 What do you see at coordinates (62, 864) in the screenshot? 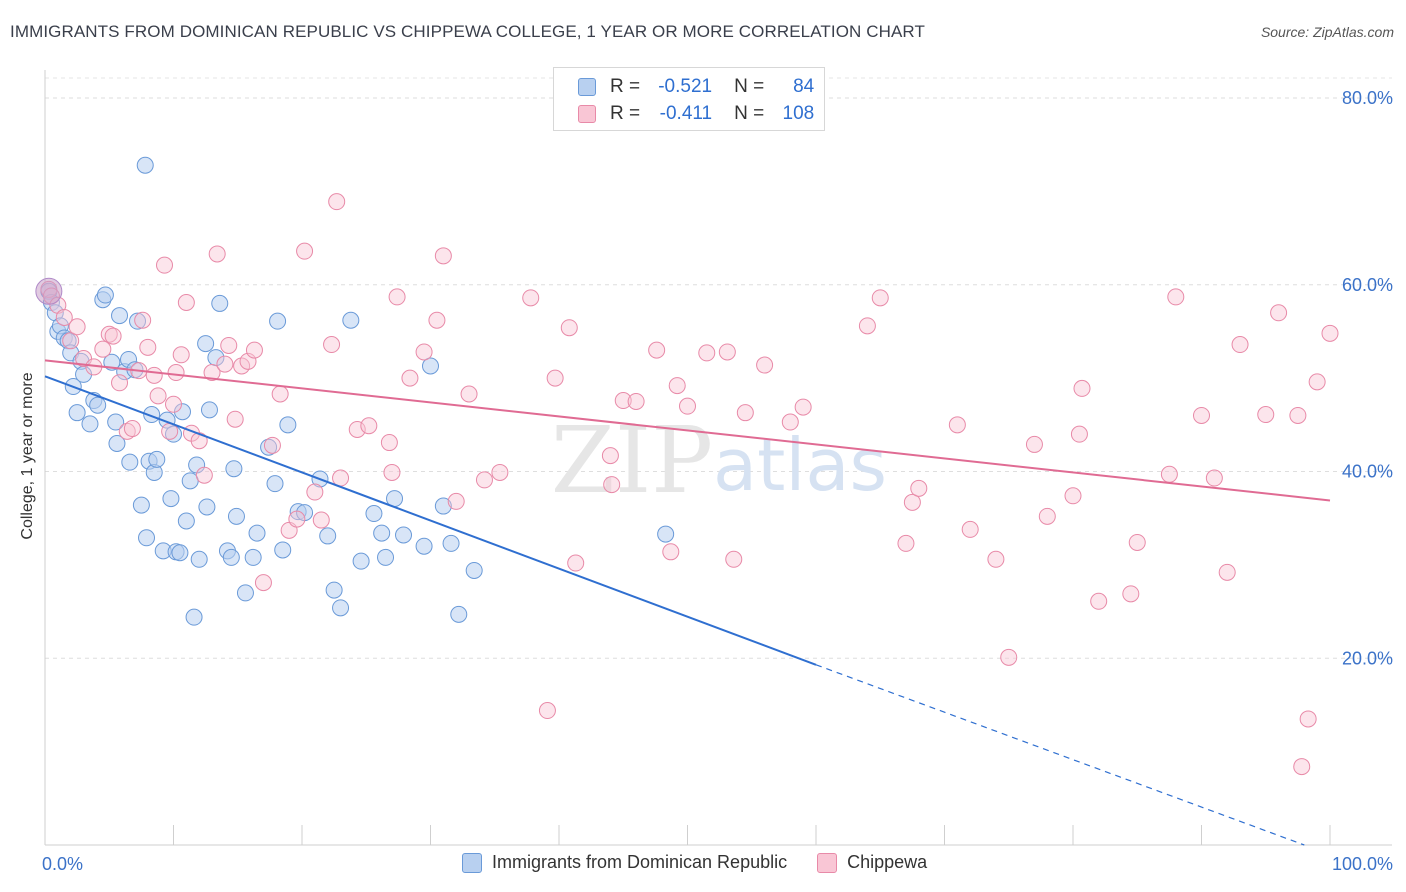
I see `x-tick-label: 0.0%` at bounding box center [62, 864].